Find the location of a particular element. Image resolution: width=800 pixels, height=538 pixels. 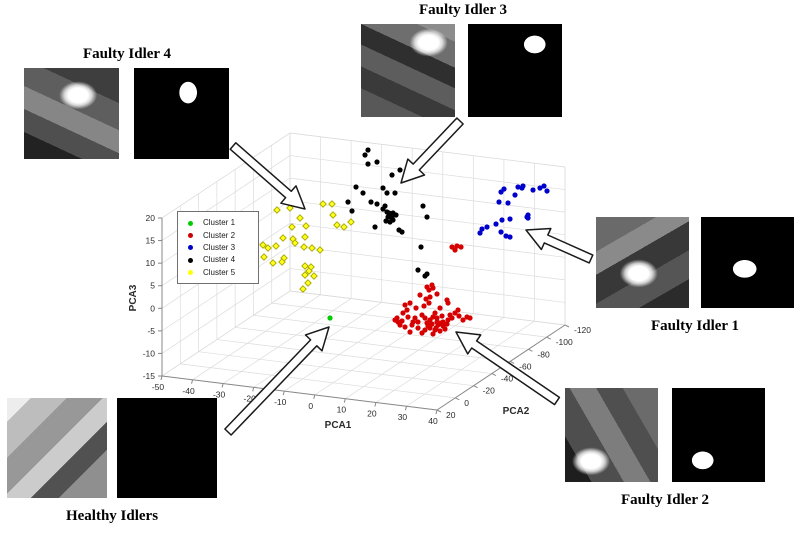

svg-text: -30 is located at coordinates (219, 395).